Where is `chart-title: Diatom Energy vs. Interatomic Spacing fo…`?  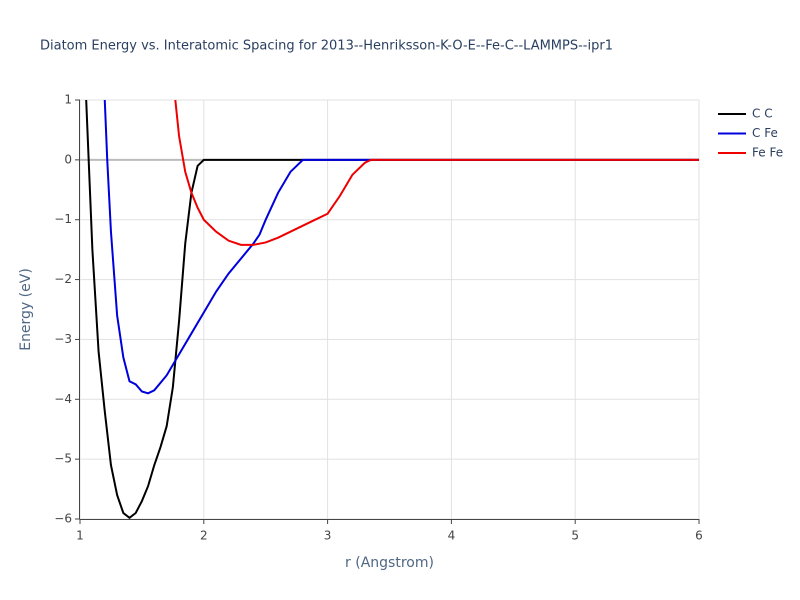
chart-title: Diatom Energy vs. Interatomic Spacing fo… is located at coordinates (326, 46).